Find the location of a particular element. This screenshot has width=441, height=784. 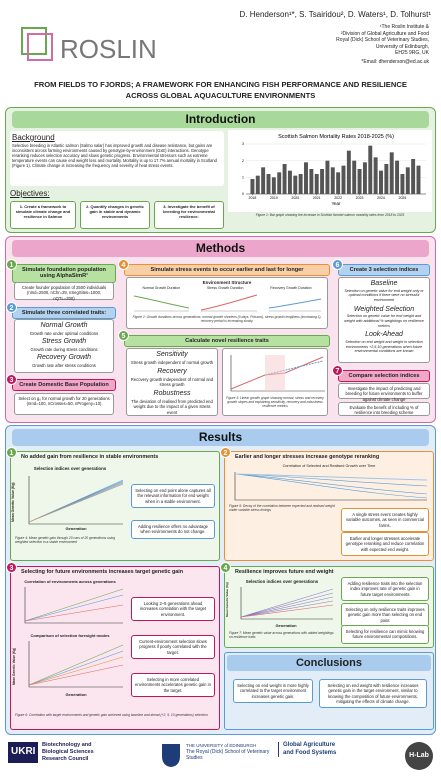

email: *Email: dhenderson@ed.ac.uk is located at coordinates (395, 61).